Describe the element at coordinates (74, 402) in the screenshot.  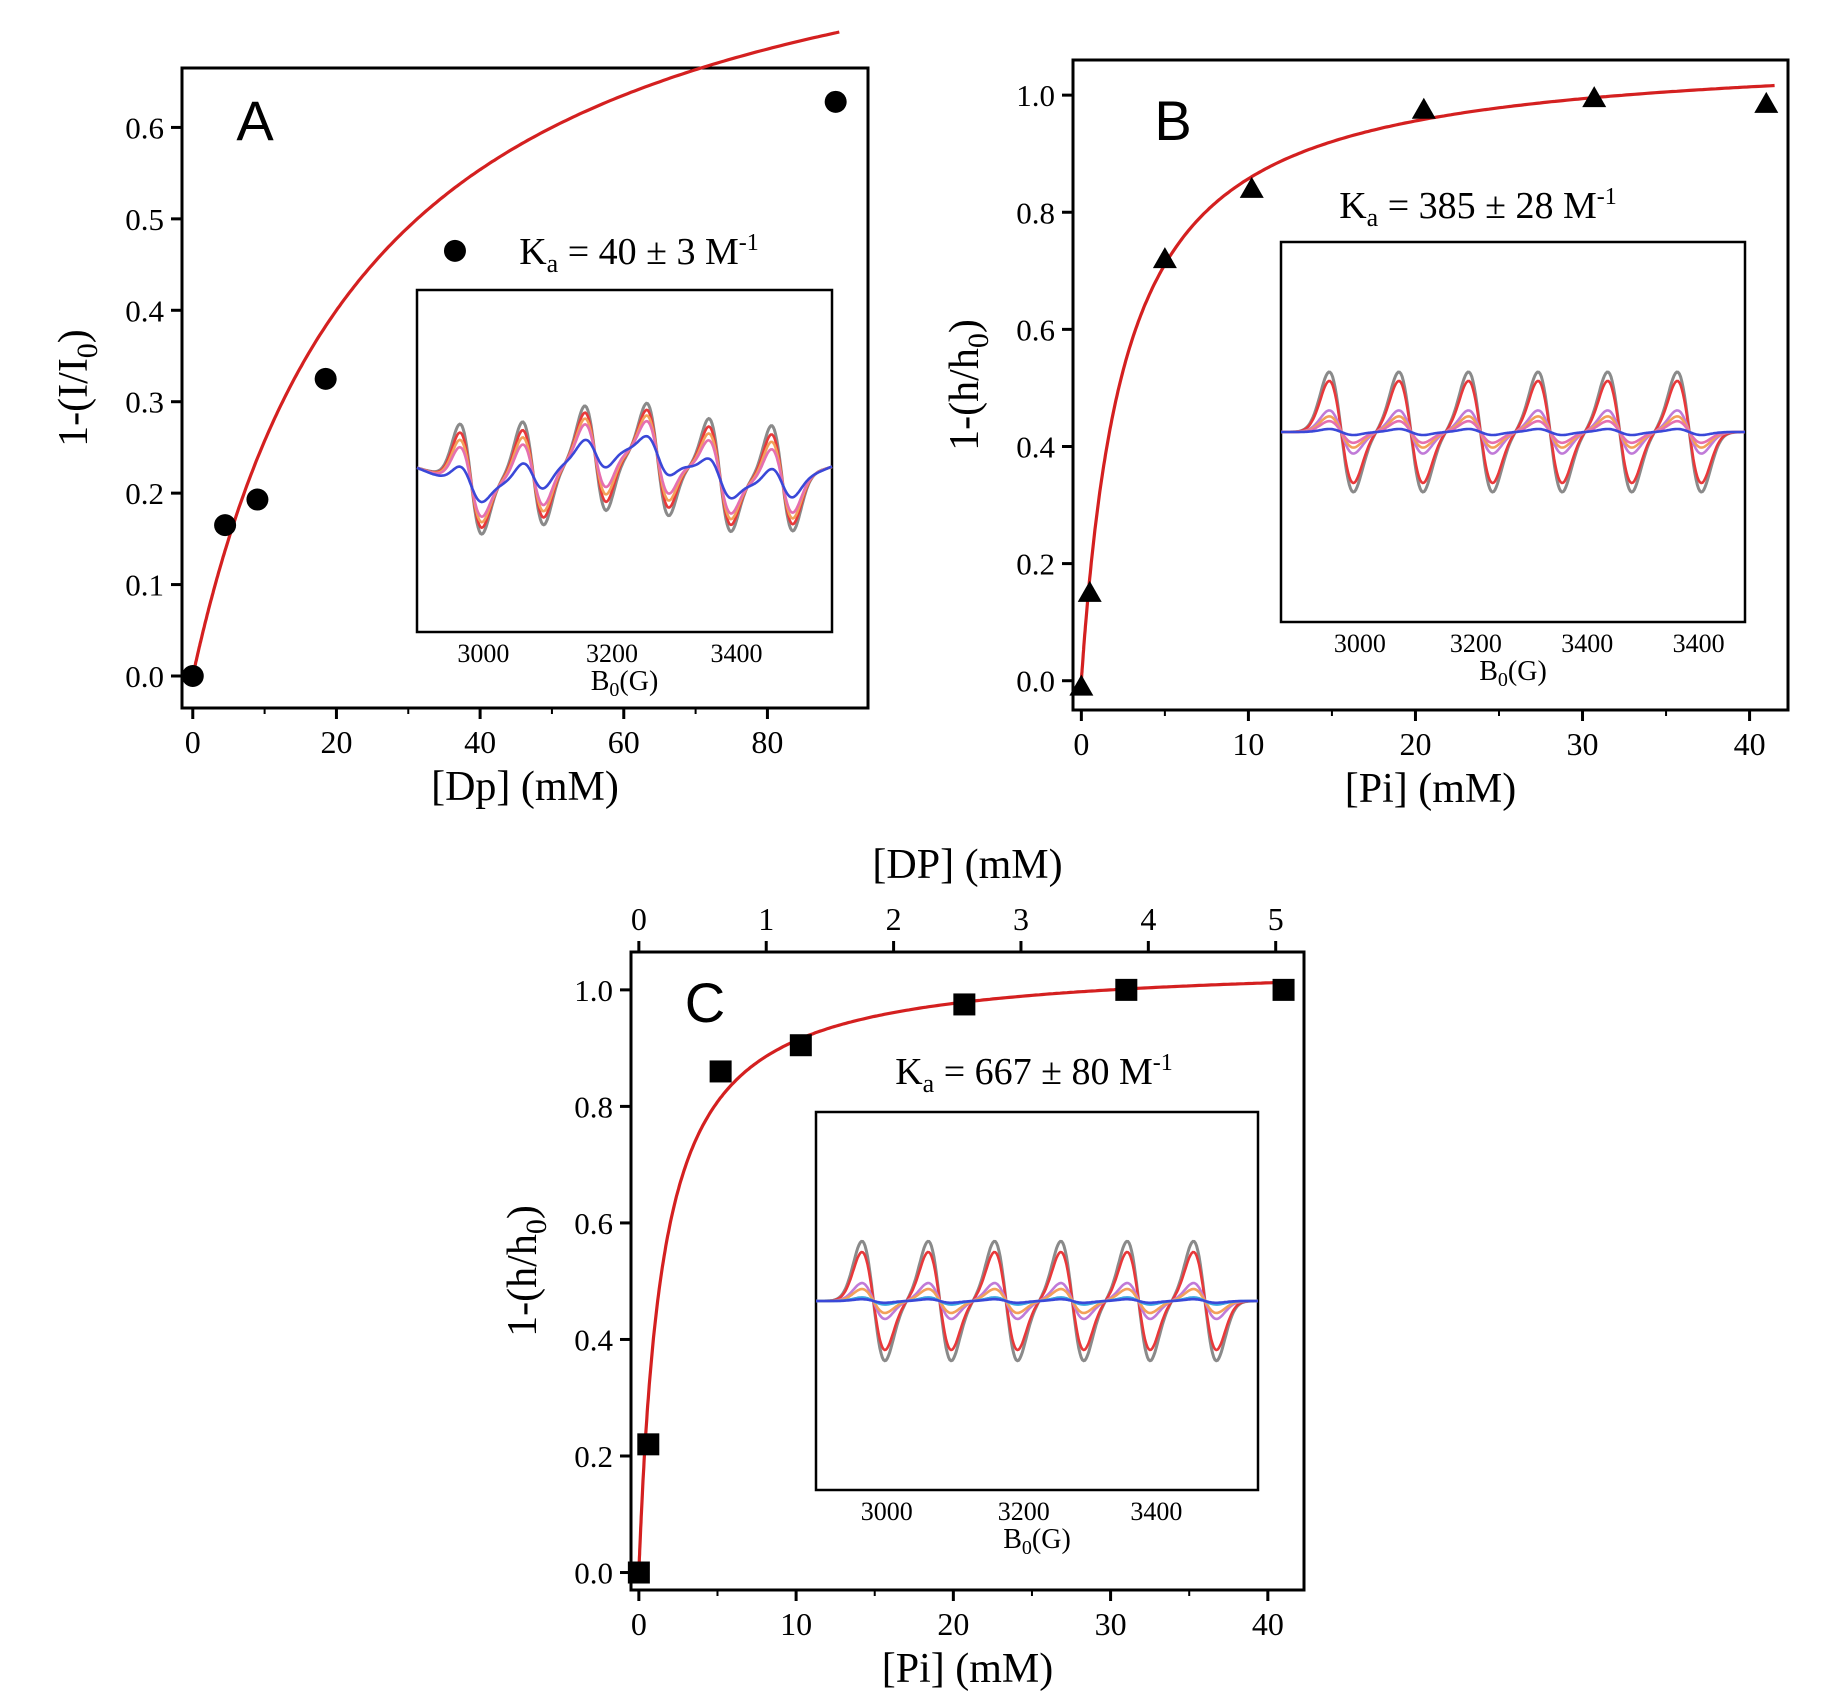
I see `y-axis-label-main: 1-(I/I` at that location.